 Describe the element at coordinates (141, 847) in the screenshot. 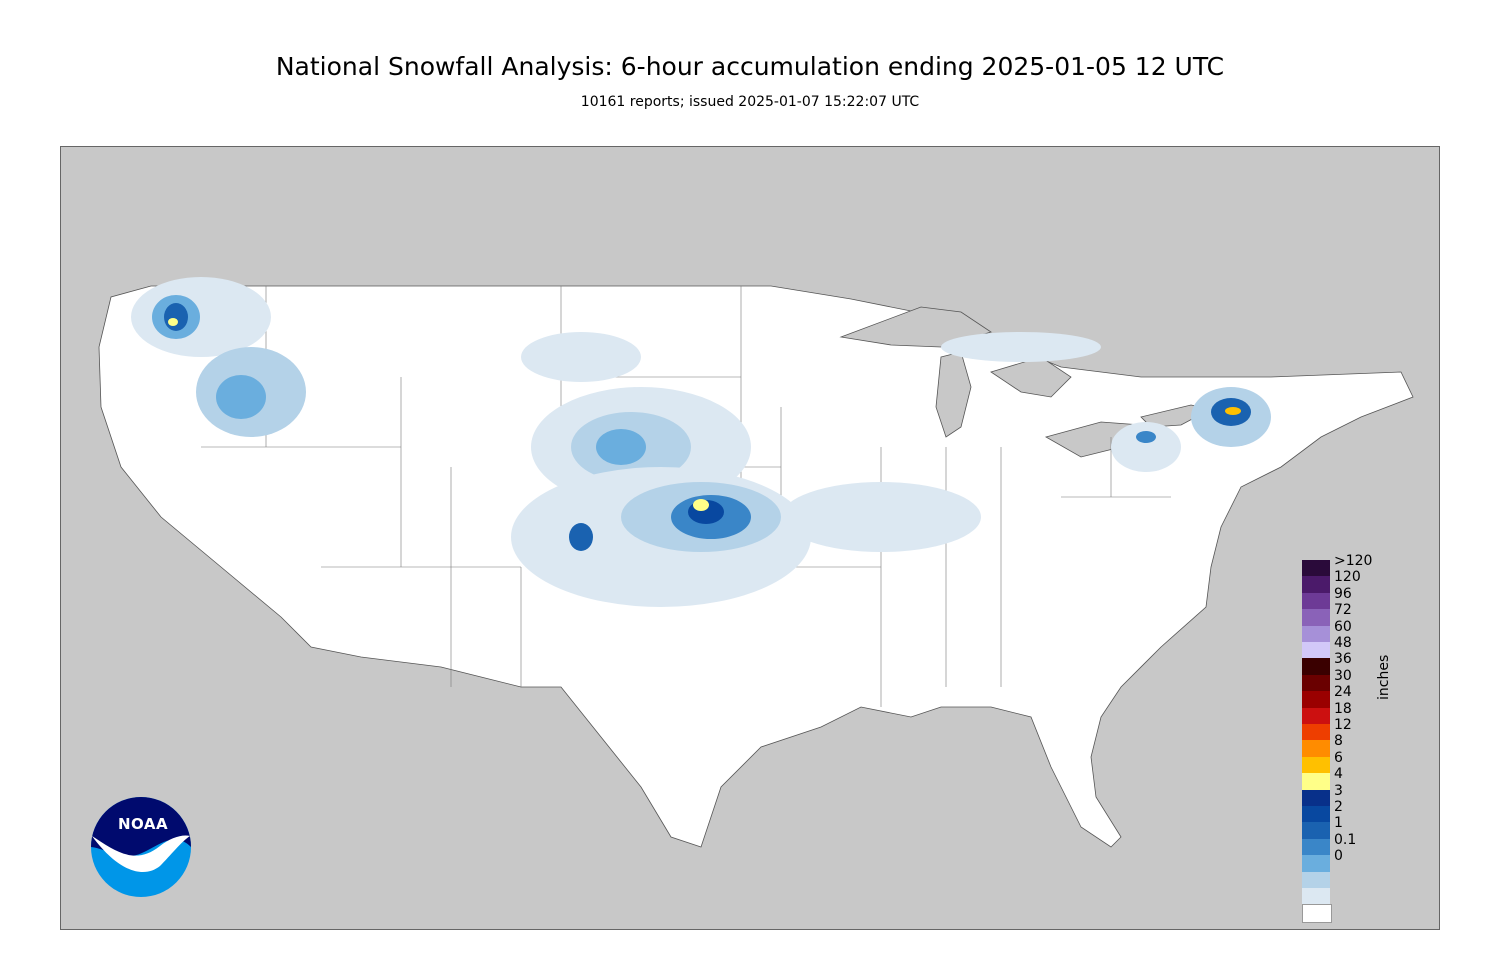

I see `noaa-logo` at that location.